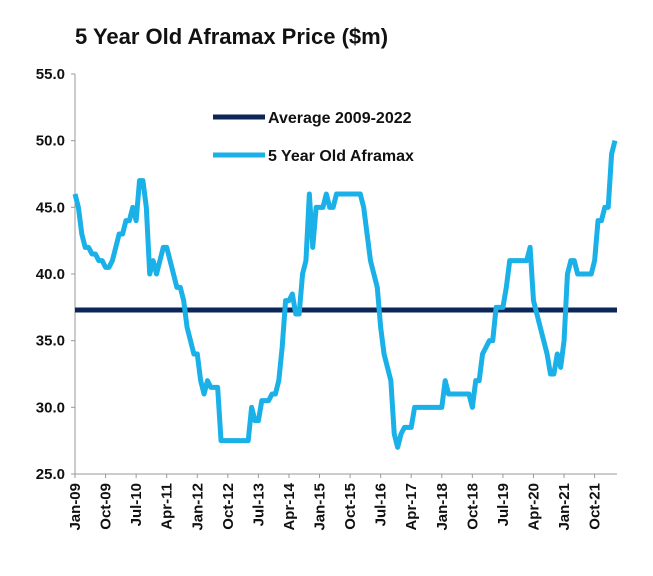 The image size is (653, 576). I want to click on x-tick-label: Jan-18, so click(442, 507).